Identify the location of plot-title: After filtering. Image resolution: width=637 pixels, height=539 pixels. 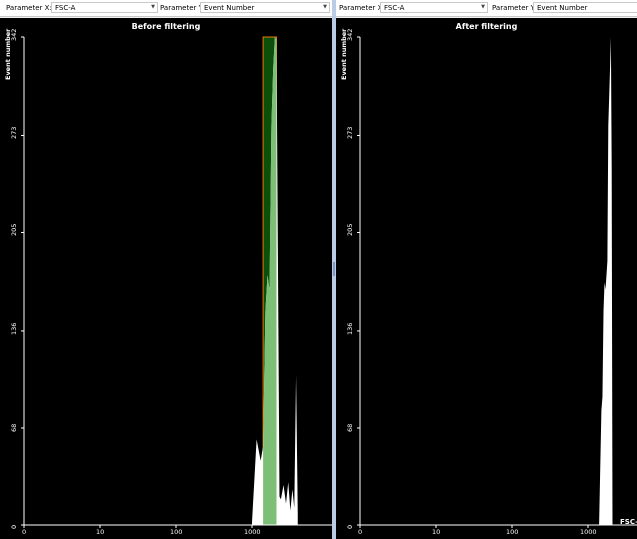
(486, 26).